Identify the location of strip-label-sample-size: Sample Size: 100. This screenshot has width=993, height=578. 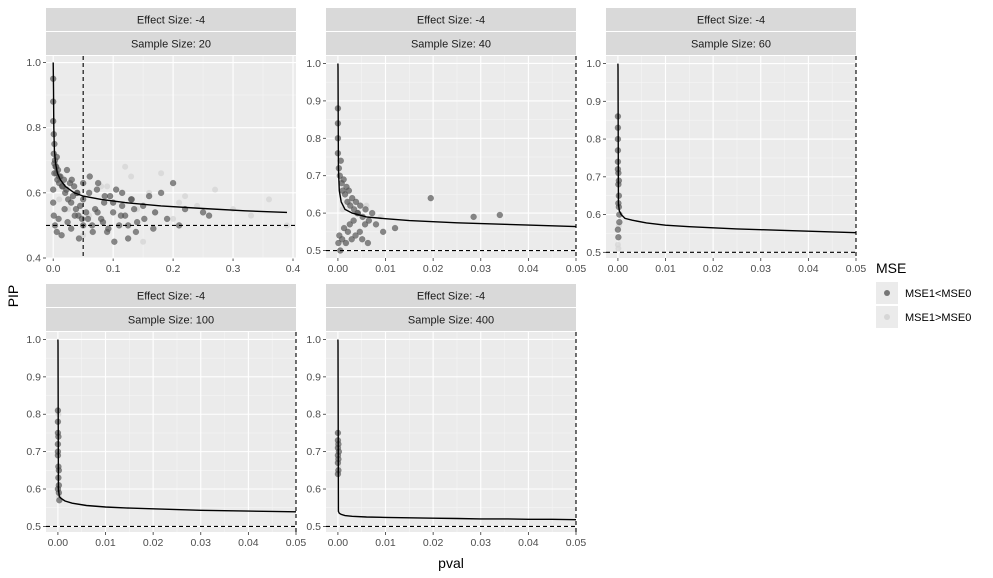
(171, 321).